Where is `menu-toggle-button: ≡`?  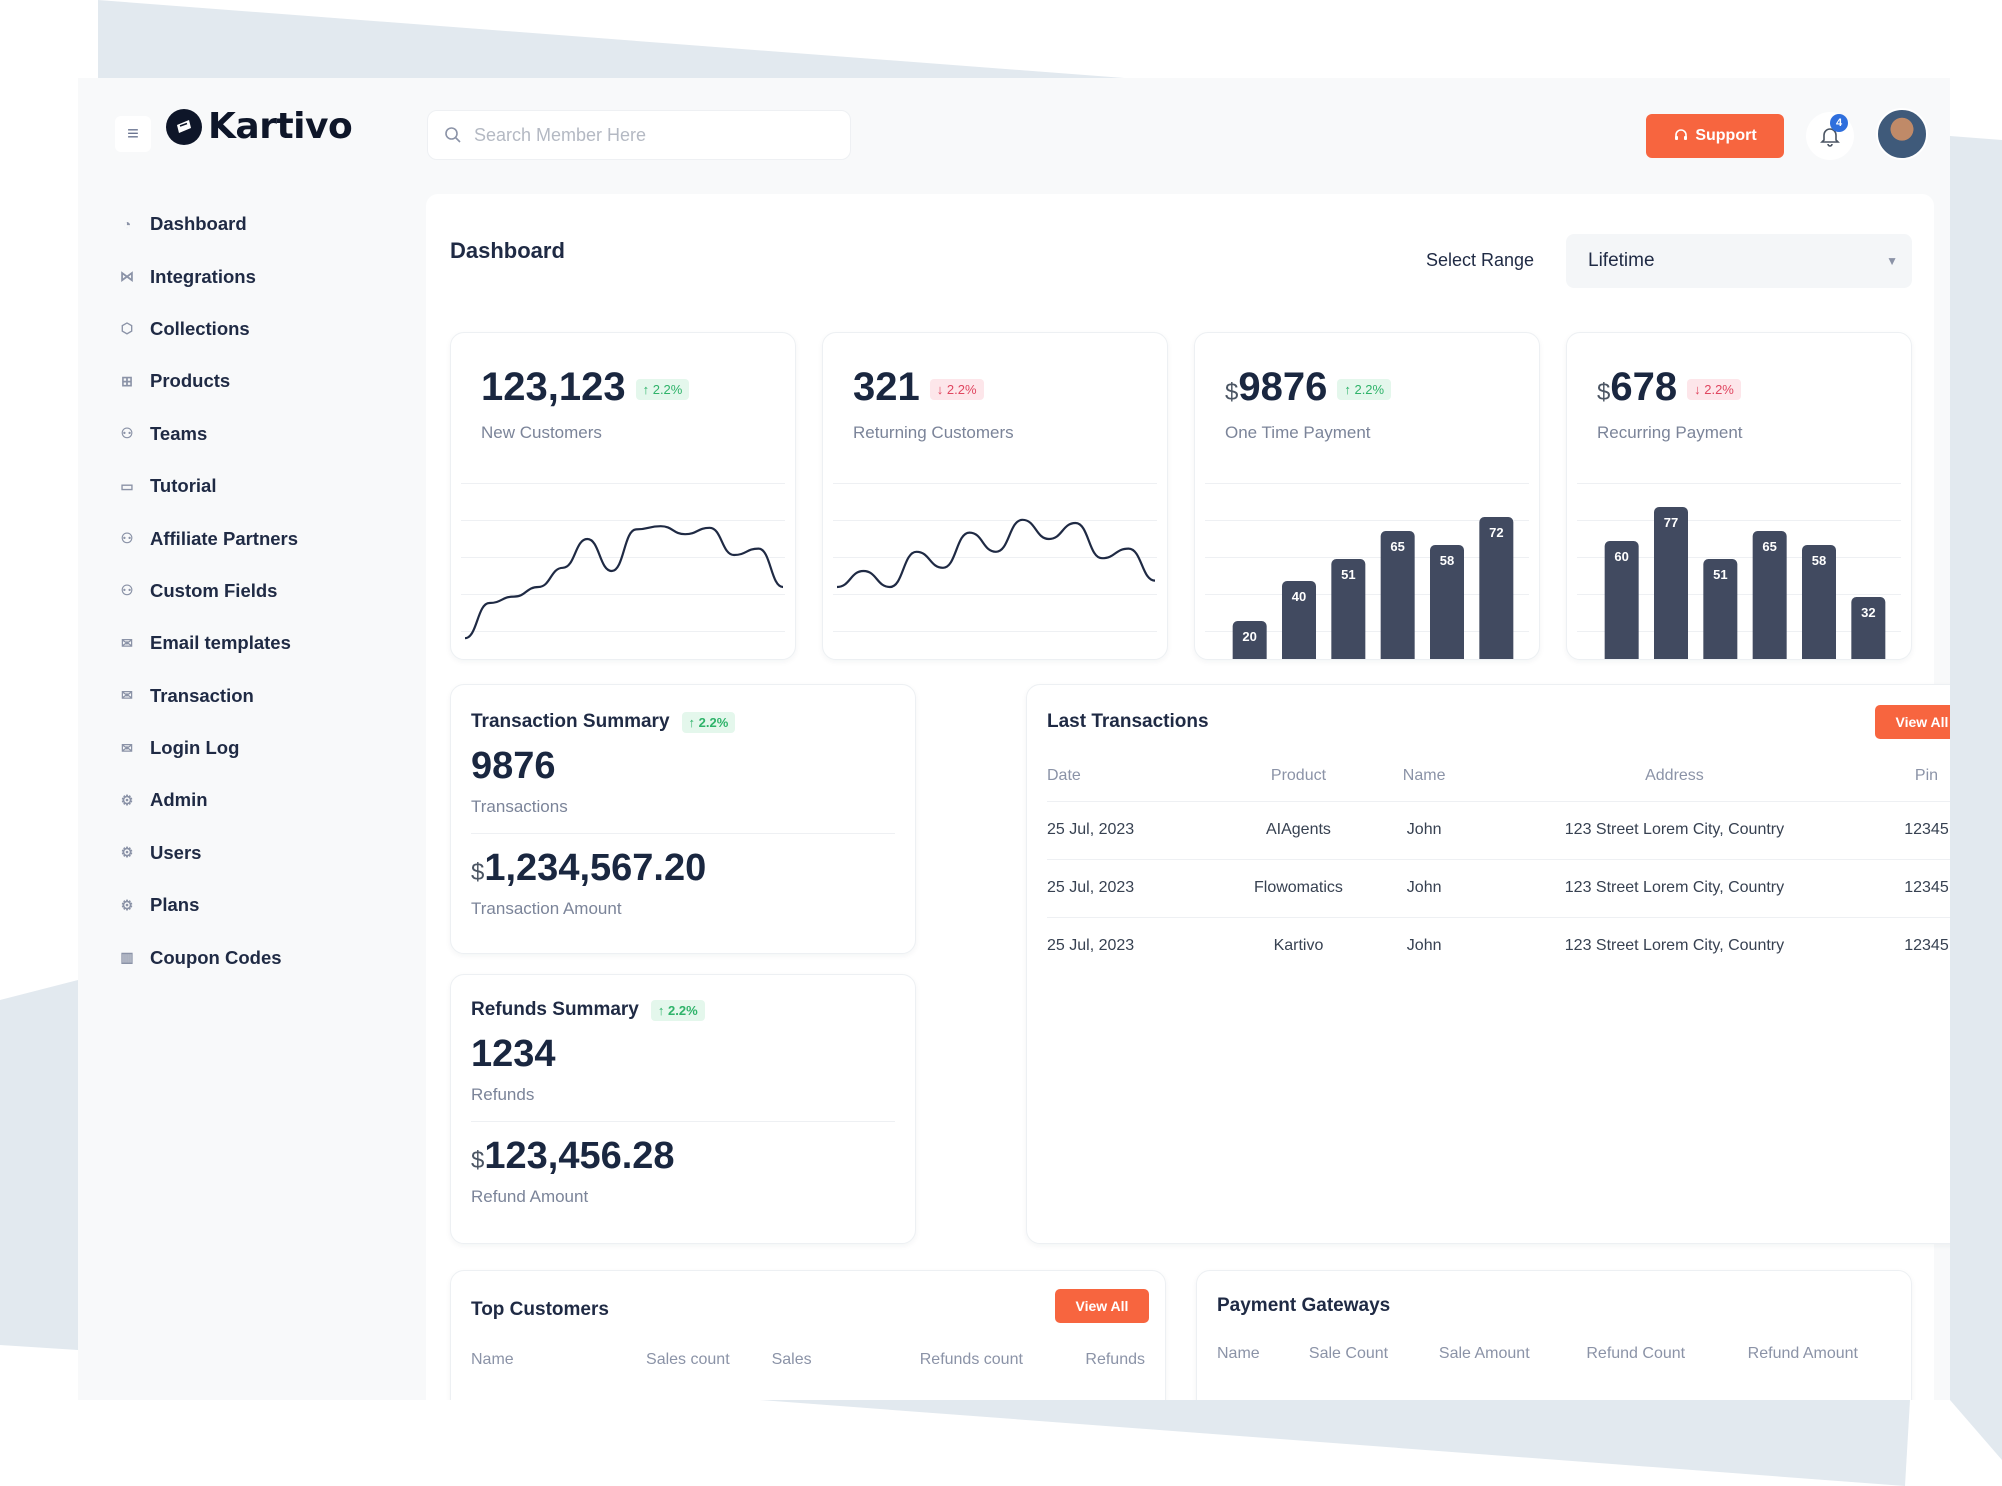 menu-toggle-button: ≡ is located at coordinates (133, 134).